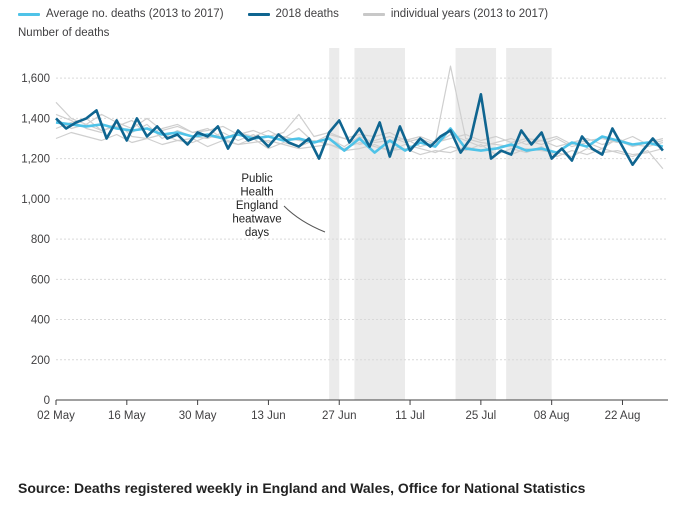  What do you see at coordinates (257, 206) in the screenshot?
I see `annotation-line-3: England` at bounding box center [257, 206].